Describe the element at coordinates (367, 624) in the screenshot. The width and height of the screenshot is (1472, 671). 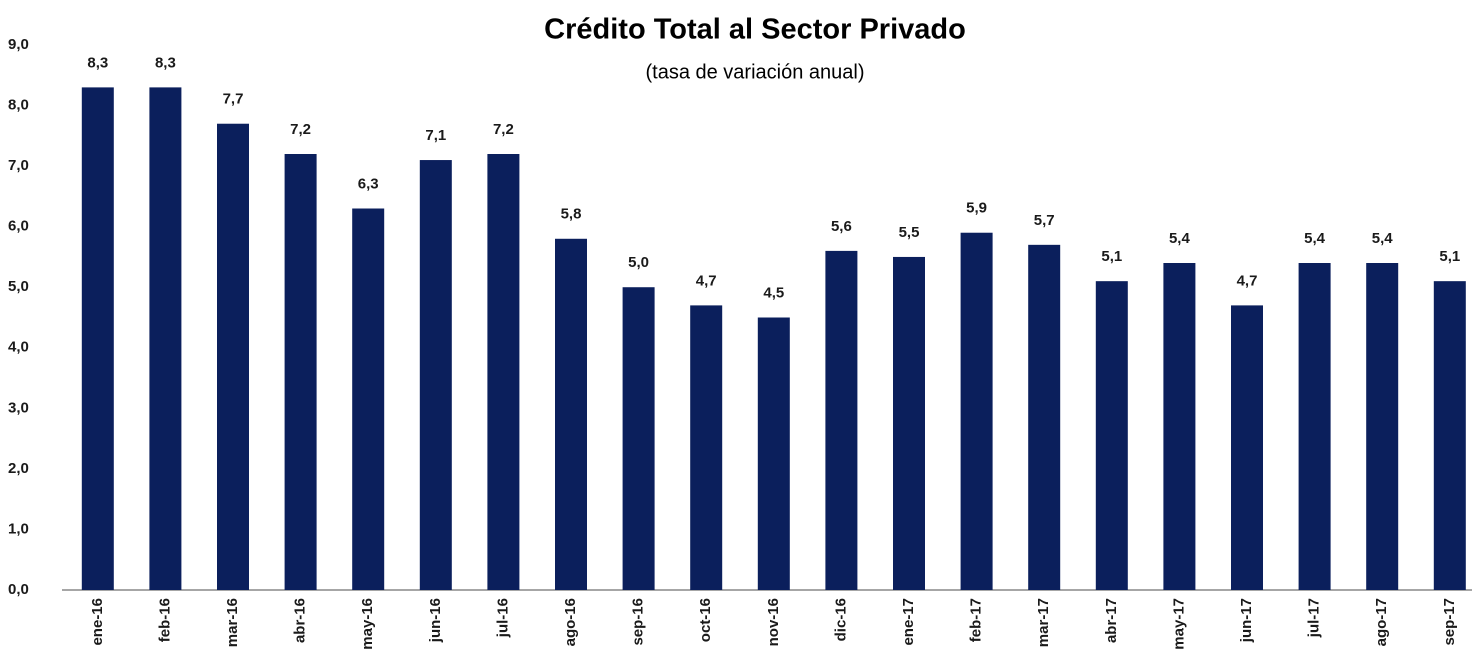
I see `x-tick-label: may-16` at that location.